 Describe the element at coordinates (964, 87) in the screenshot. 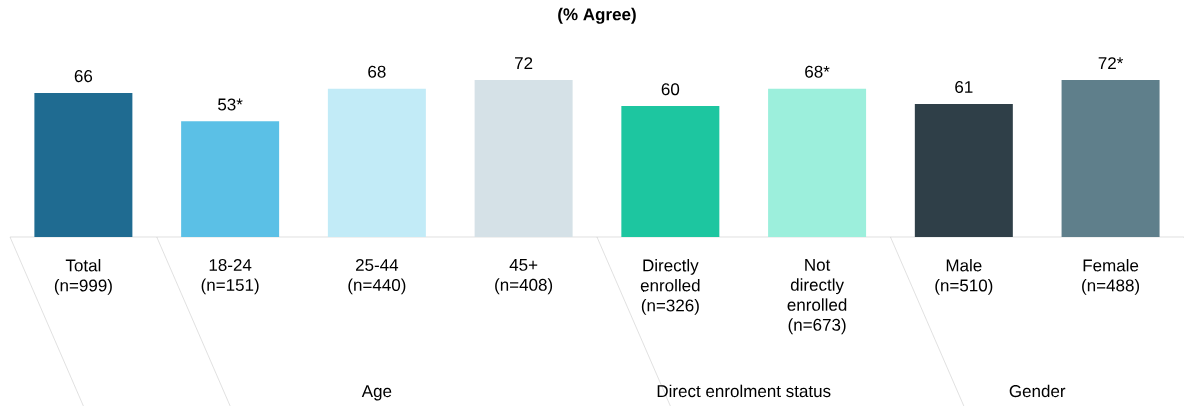

I see `data-label: 61` at that location.